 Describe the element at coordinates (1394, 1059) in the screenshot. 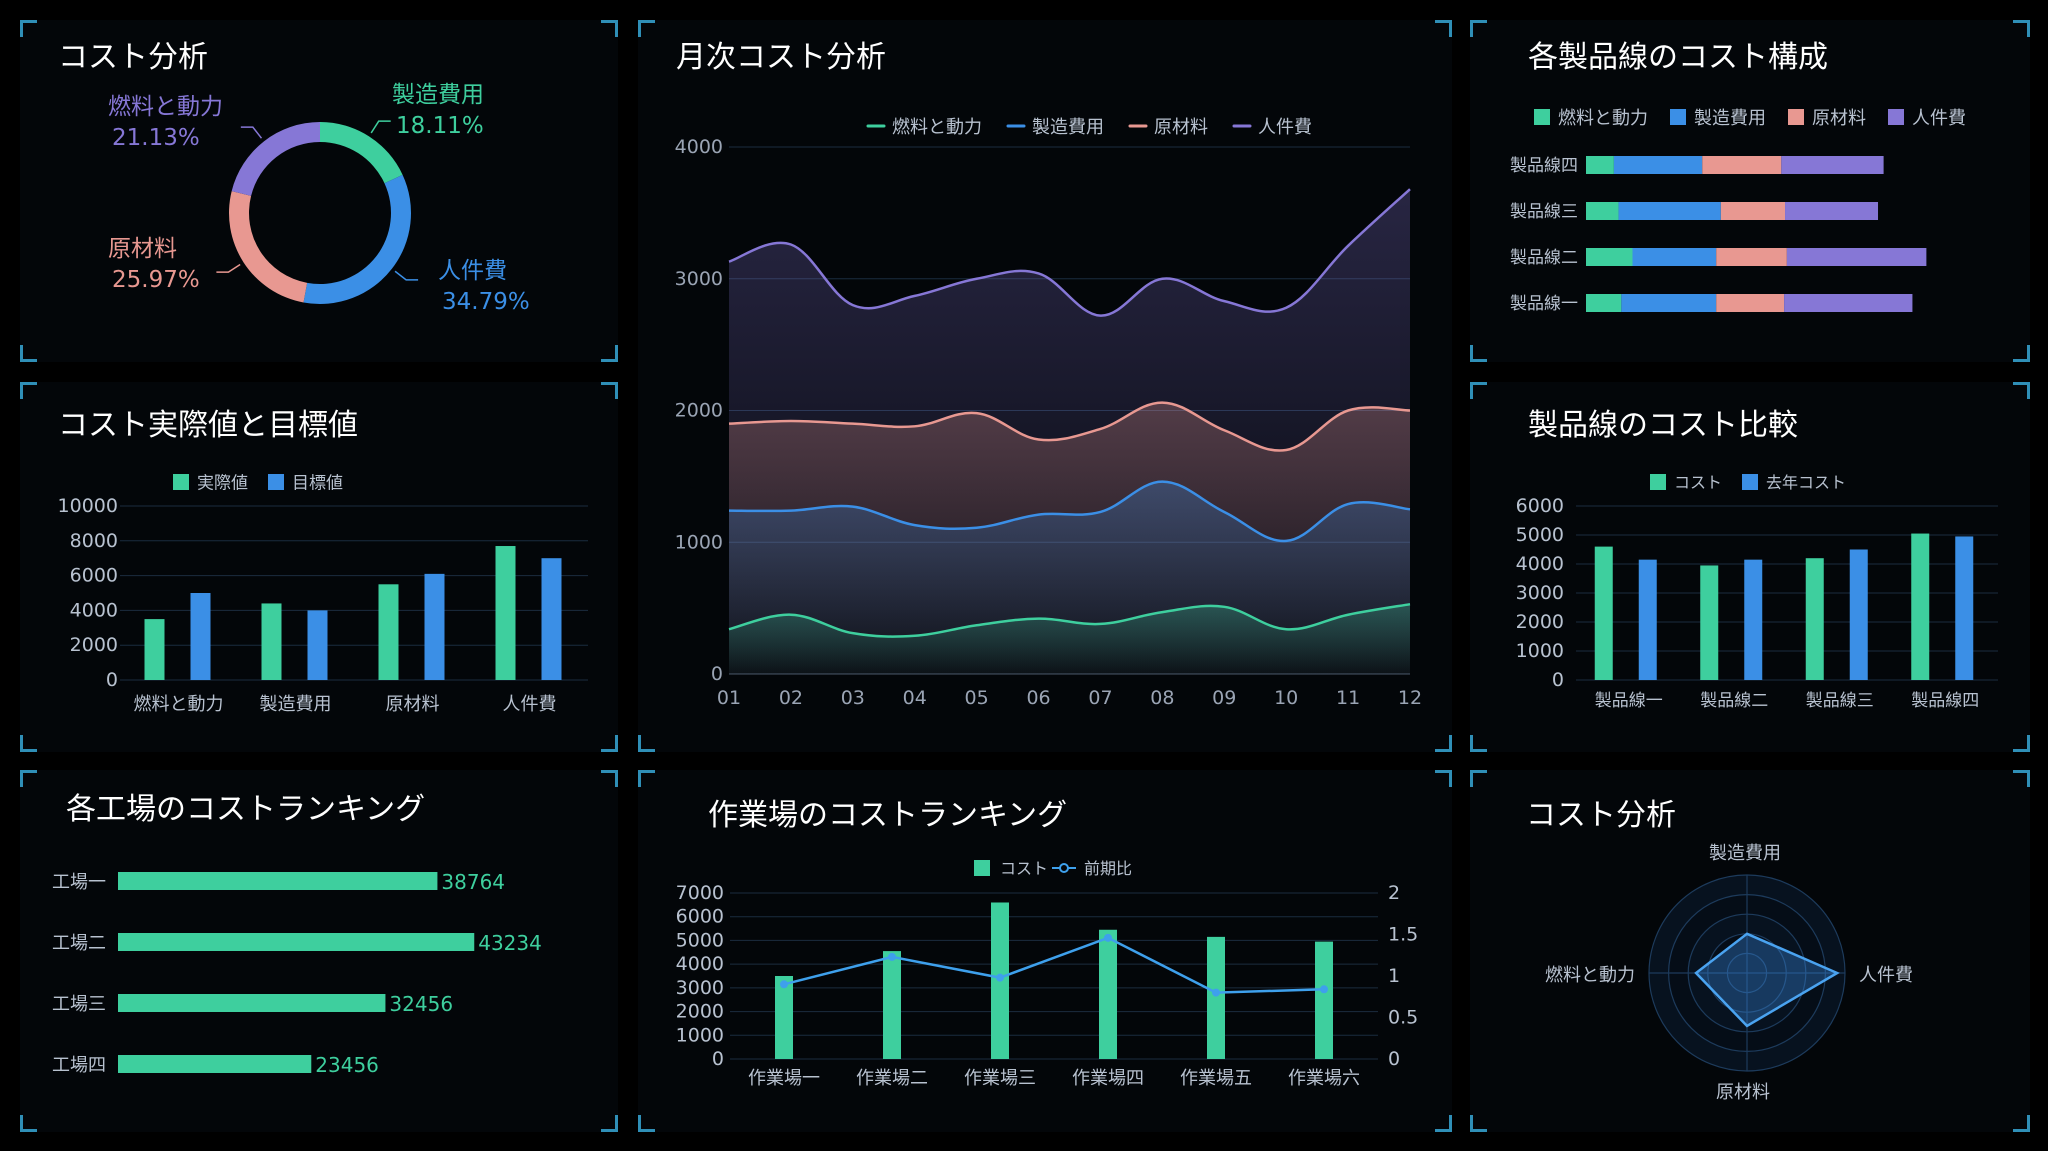

I see `y2-tick-label: 0` at that location.